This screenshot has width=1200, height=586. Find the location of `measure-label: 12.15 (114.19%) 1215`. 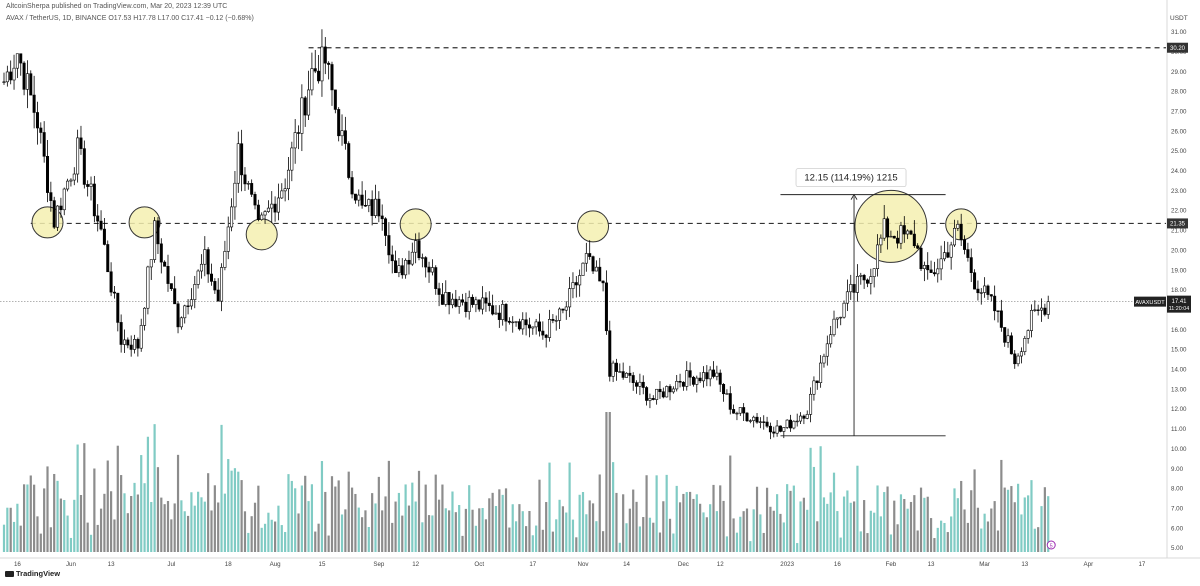

measure-label: 12.15 (114.19%) 1215 is located at coordinates (850, 178).